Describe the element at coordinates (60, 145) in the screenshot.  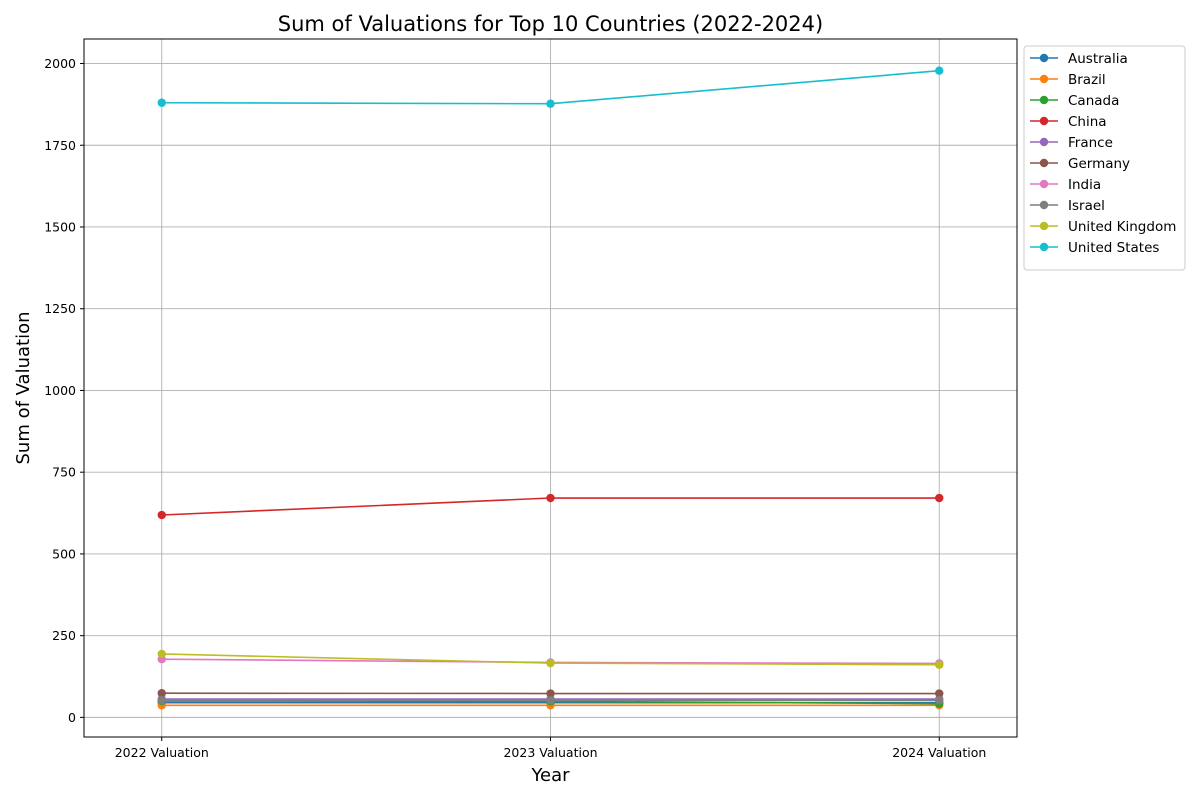
I see `y-tick-label: 1750` at that location.